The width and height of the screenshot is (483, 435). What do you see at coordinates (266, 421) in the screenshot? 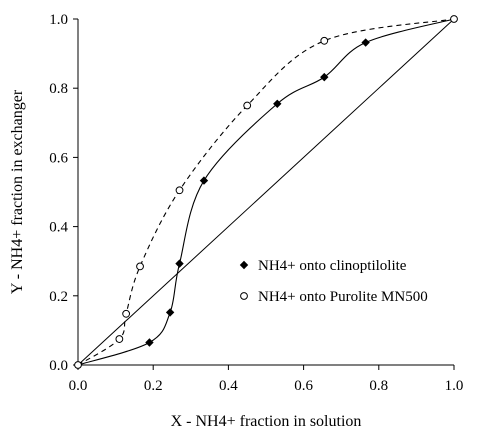
I see `x-axis-label: X - NH4+ fraction in solution` at bounding box center [266, 421].